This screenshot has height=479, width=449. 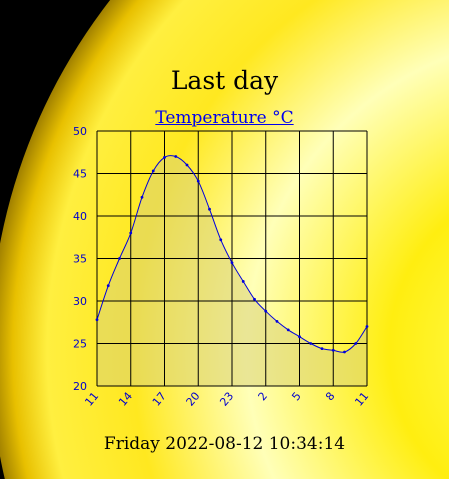 What do you see at coordinates (80, 131) in the screenshot?
I see `y-tick-label: 50` at bounding box center [80, 131].